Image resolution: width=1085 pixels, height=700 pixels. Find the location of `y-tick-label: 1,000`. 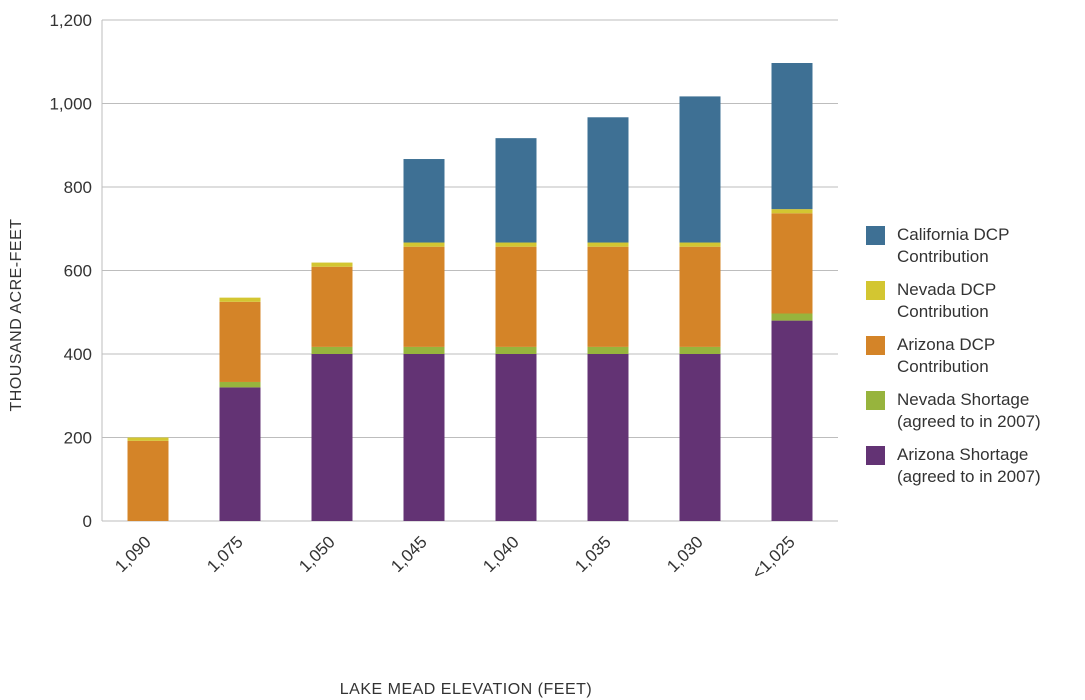

y-tick-label: 1,000 is located at coordinates (70, 104).